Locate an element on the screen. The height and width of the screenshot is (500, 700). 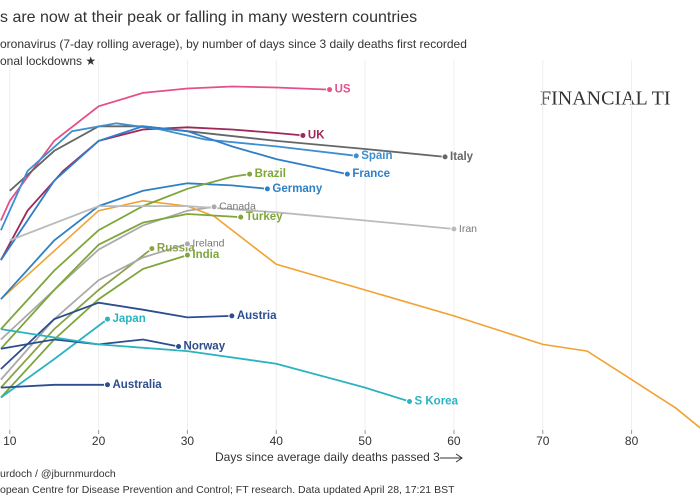
series-label: Austria is located at coordinates (257, 316).